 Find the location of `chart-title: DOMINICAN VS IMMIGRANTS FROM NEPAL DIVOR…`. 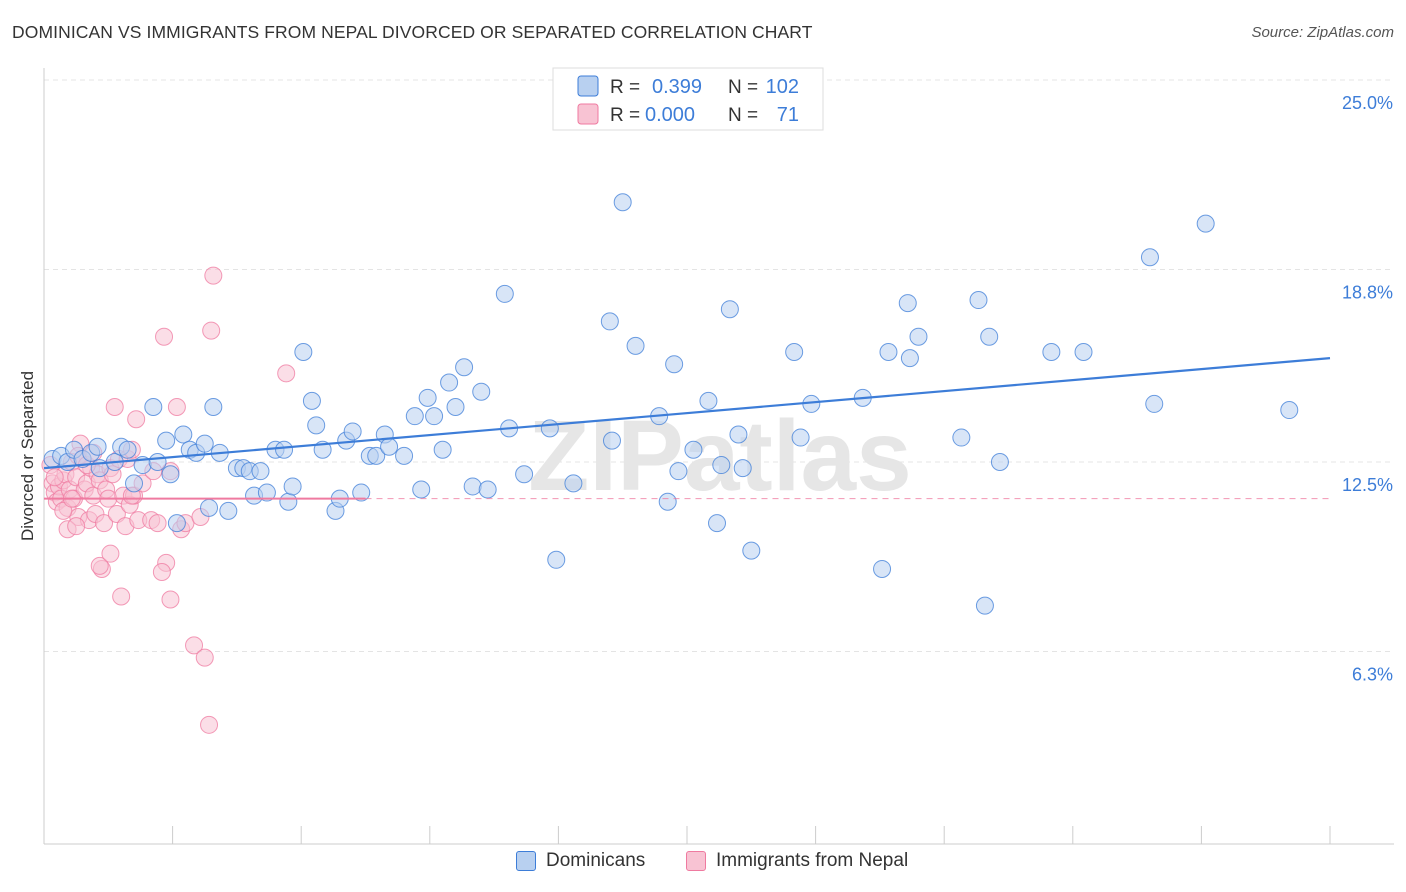

chart-title: DOMINICAN VS IMMIGRANTS FROM NEPAL DIVOR… is located at coordinates (412, 32).